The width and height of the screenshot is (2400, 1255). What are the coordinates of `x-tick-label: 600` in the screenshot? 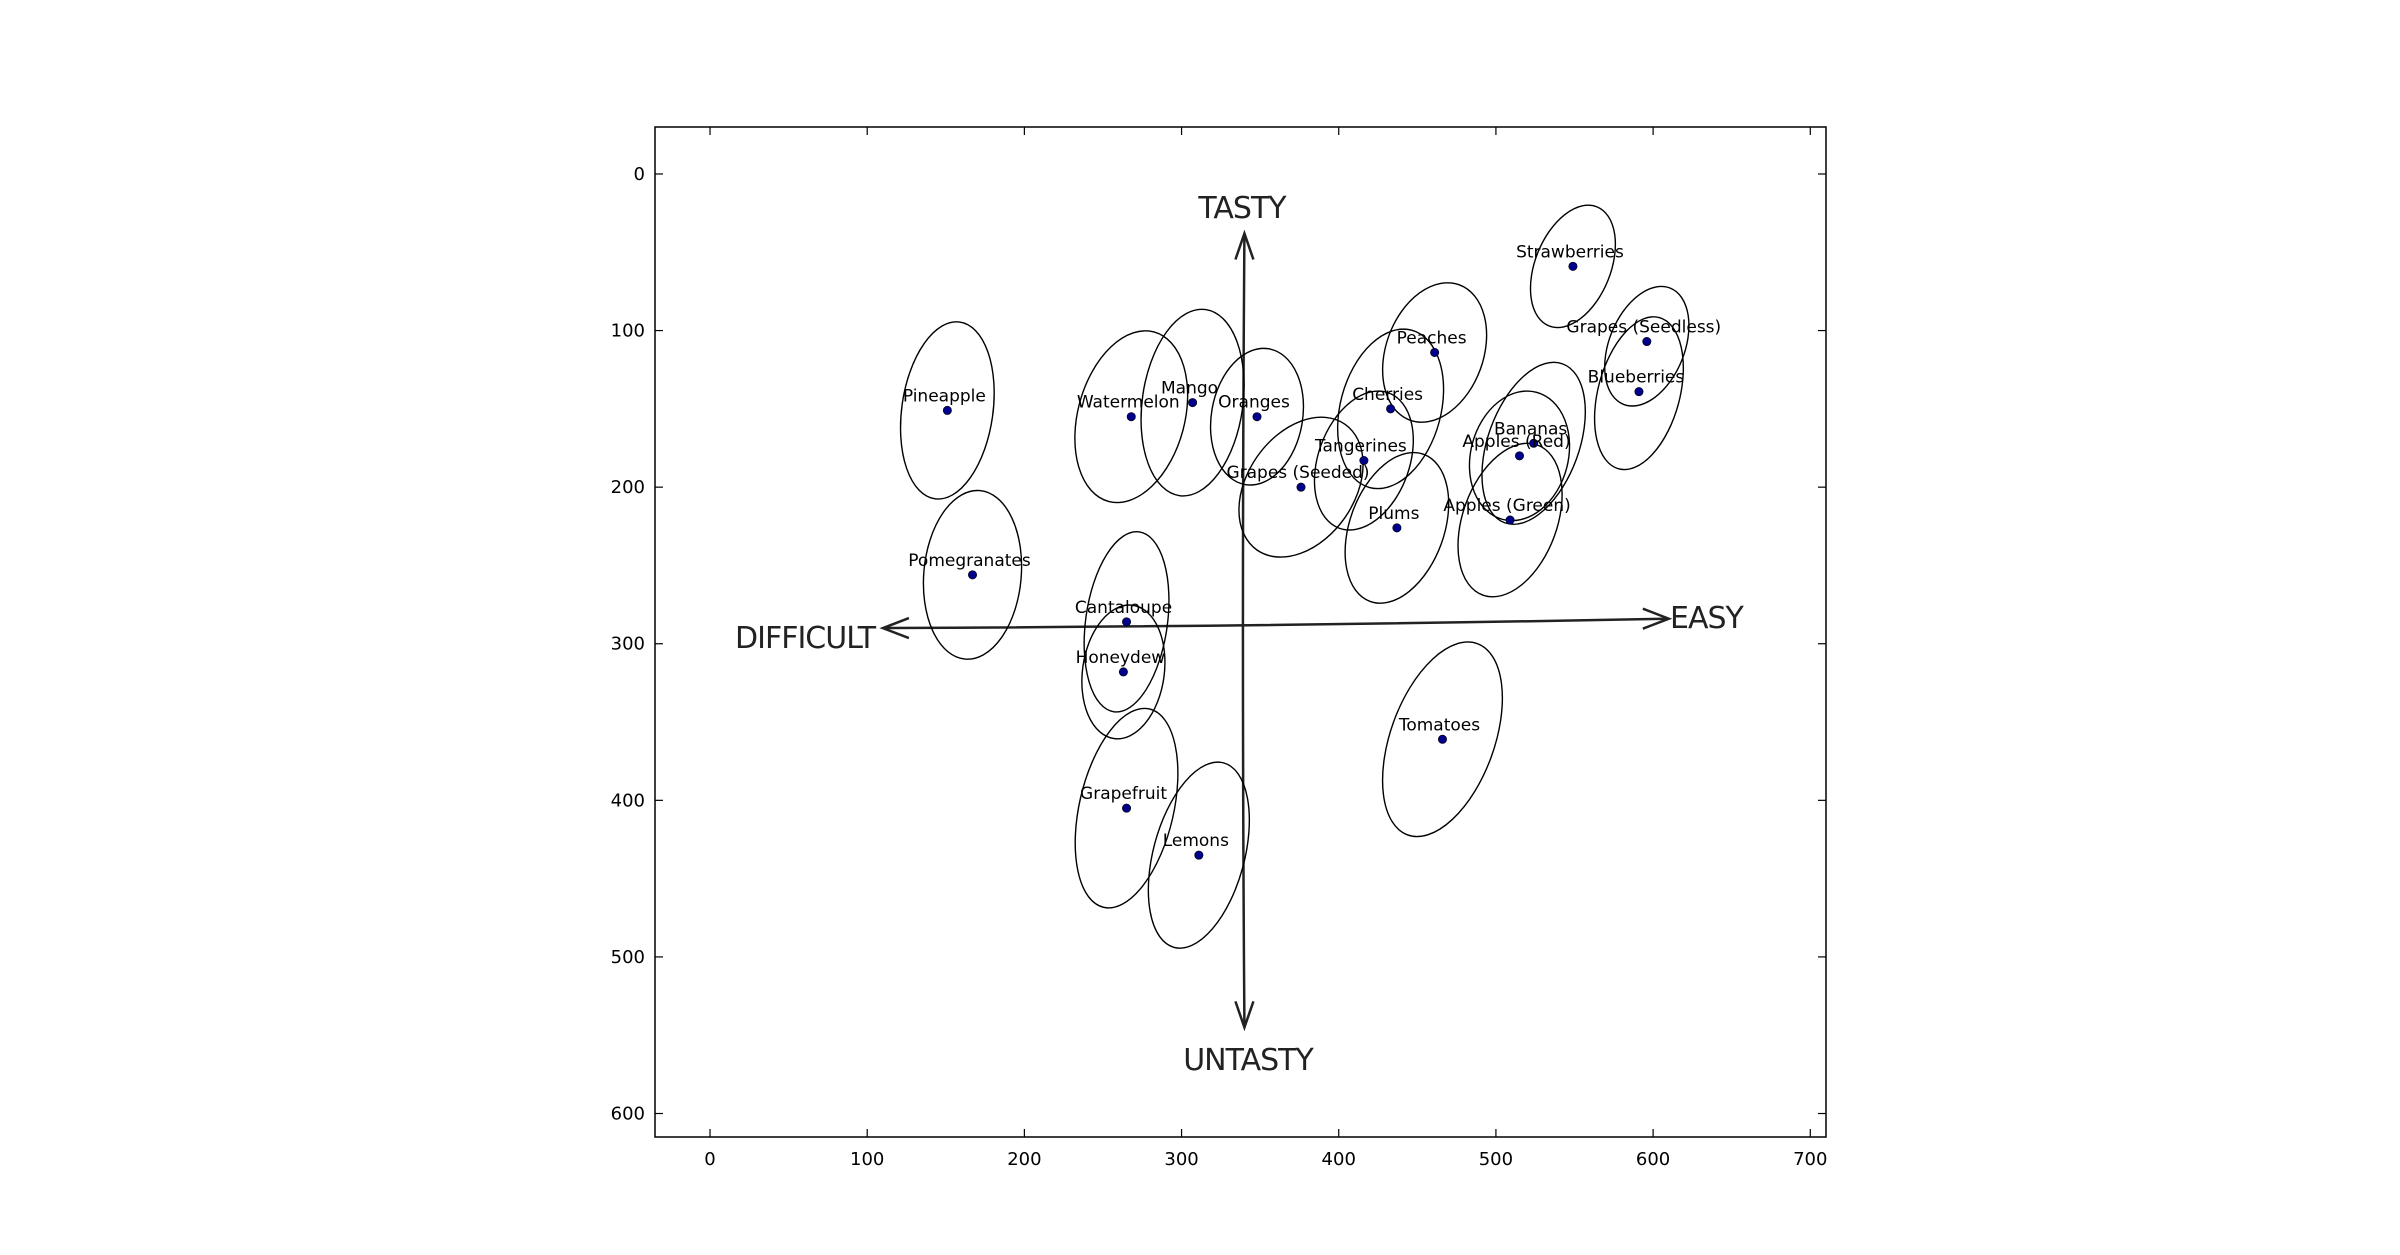 It's located at (1653, 1159).